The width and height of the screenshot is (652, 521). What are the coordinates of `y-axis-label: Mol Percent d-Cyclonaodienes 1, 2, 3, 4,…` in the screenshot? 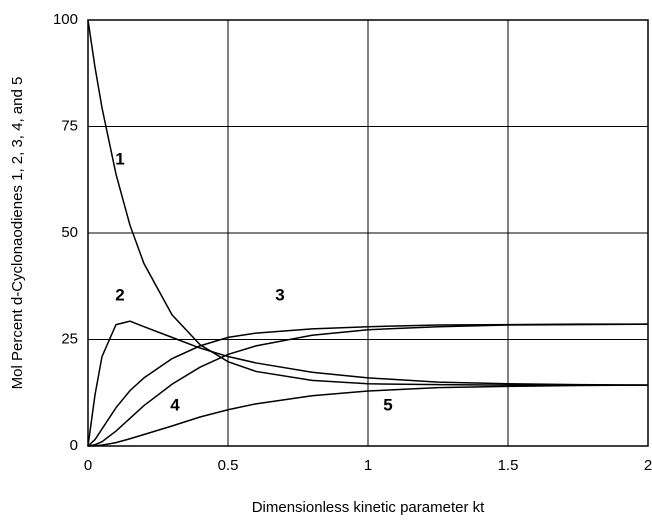 It's located at (17, 233).